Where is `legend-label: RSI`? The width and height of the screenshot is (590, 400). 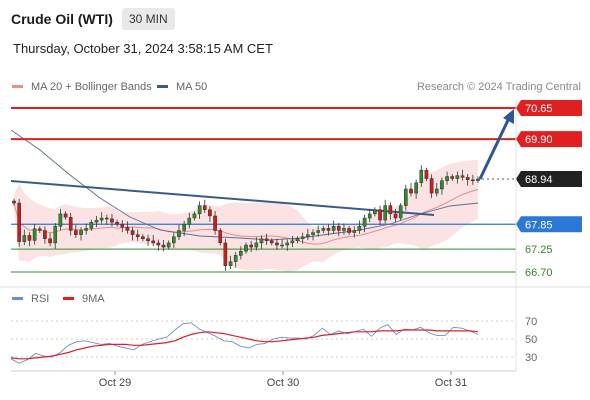
legend-label: RSI is located at coordinates (40, 299).